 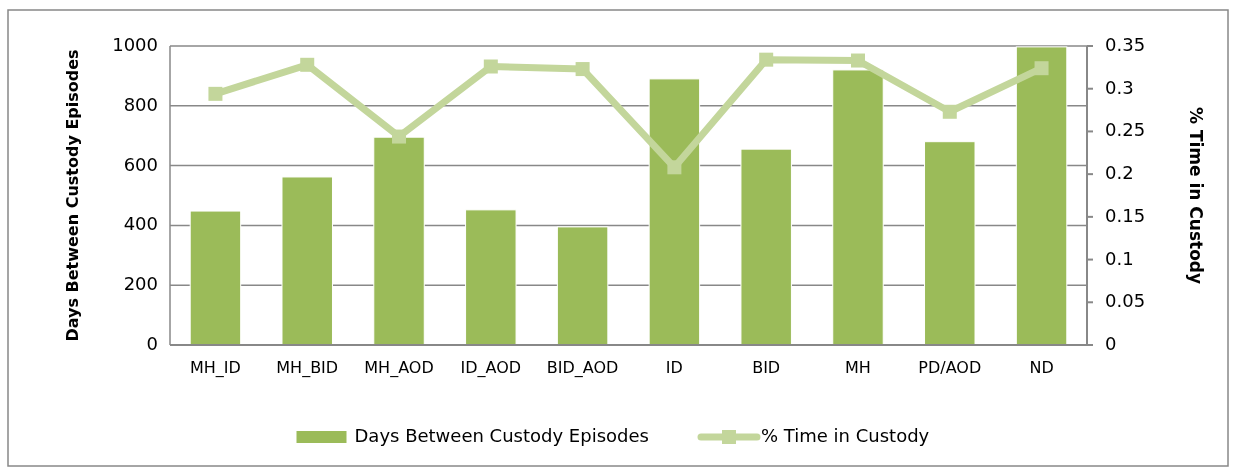 I want to click on y2-tick-label: 0.25, so click(x=1125, y=130).